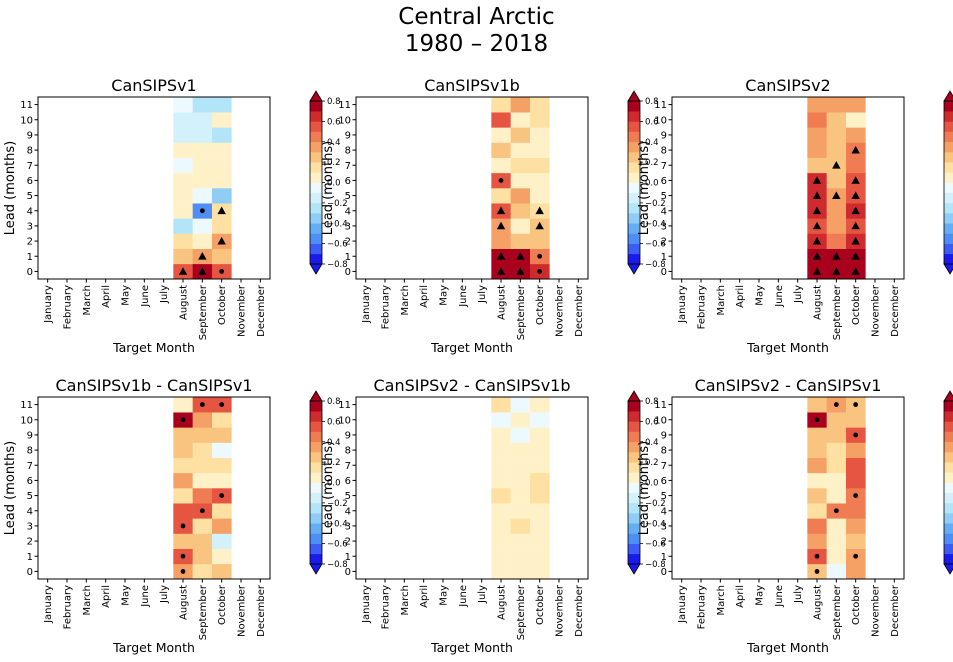 The height and width of the screenshot is (662, 953). Describe the element at coordinates (948, 269) in the screenshot. I see `colorbar-extend-min` at that location.